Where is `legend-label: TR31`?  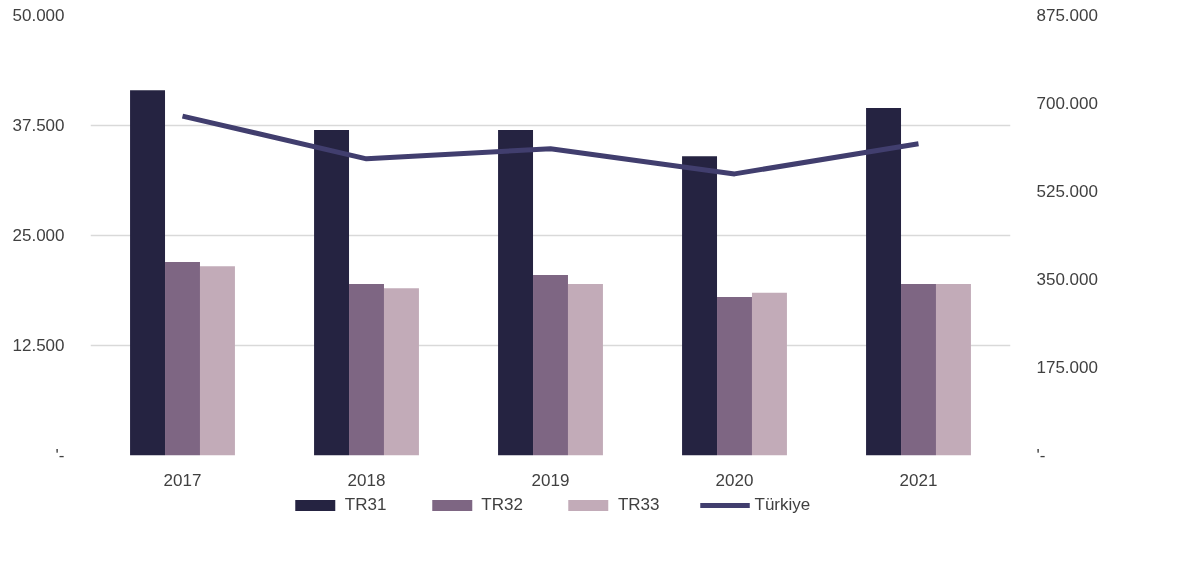
legend-label: TR31 is located at coordinates (365, 505).